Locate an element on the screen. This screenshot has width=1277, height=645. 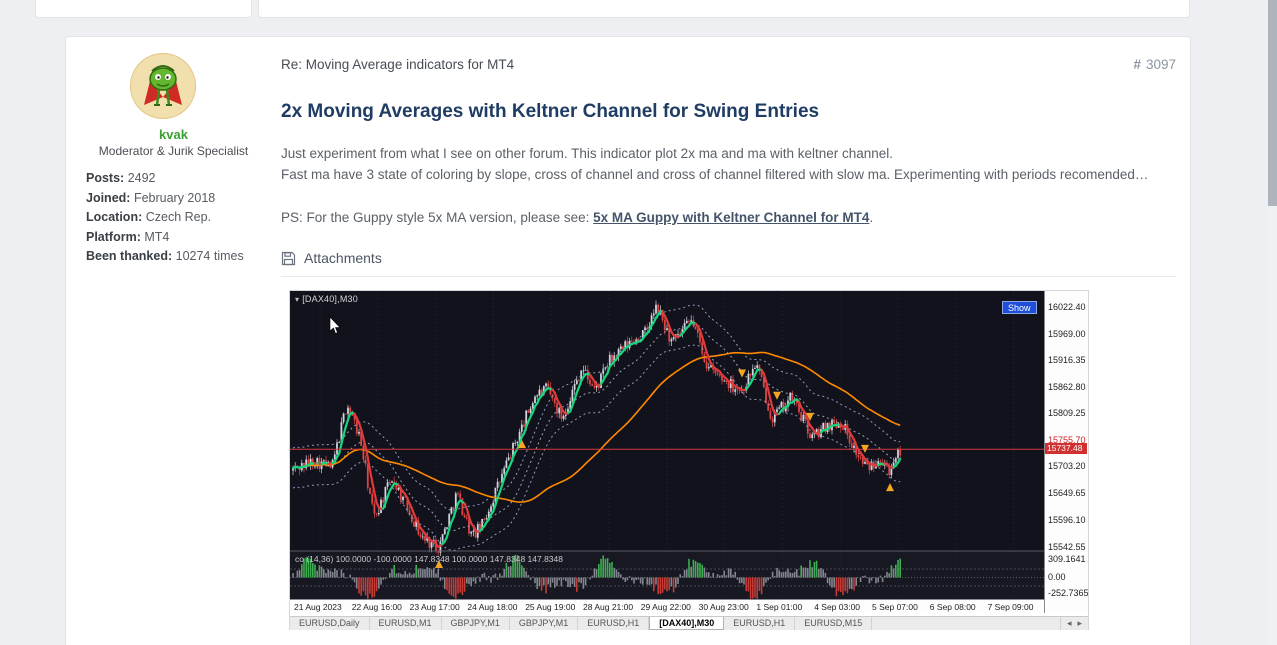
post-number-link: #3097 is located at coordinates (1154, 64).